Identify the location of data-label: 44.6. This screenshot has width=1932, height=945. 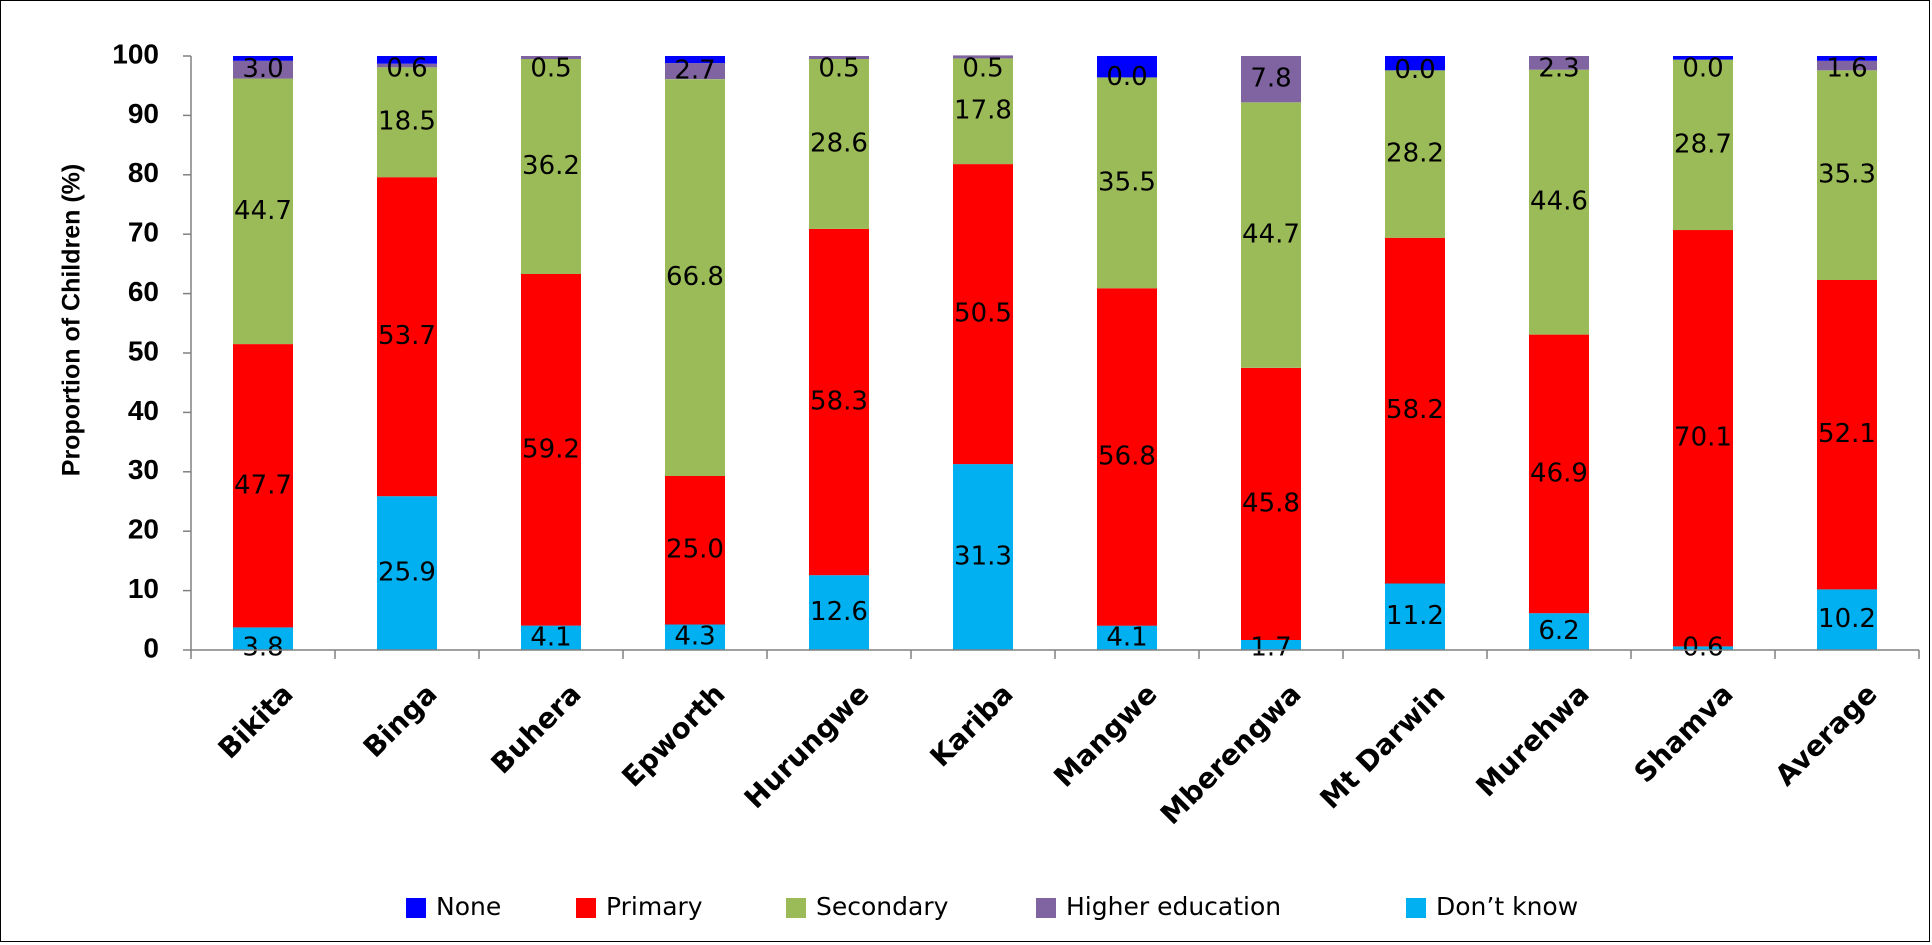
(1559, 202).